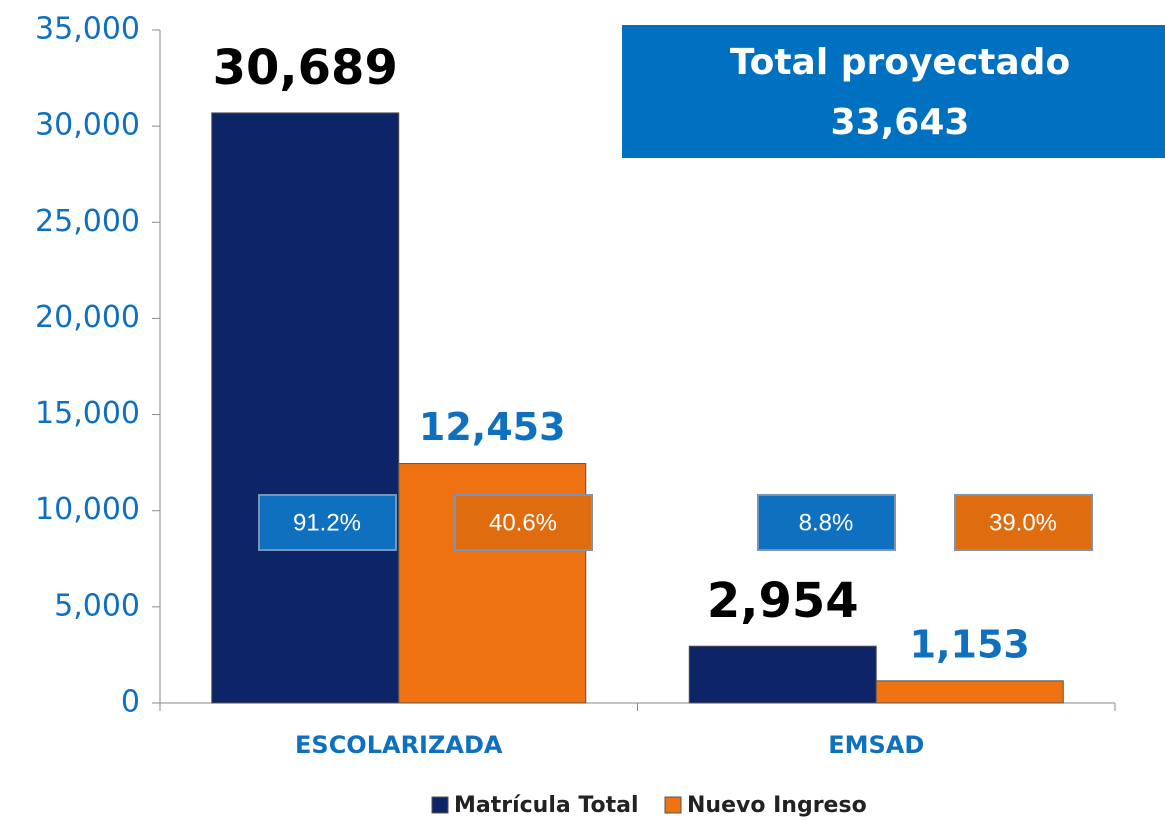  What do you see at coordinates (87, 317) in the screenshot?
I see `y-tick-label: 20,000` at bounding box center [87, 317].